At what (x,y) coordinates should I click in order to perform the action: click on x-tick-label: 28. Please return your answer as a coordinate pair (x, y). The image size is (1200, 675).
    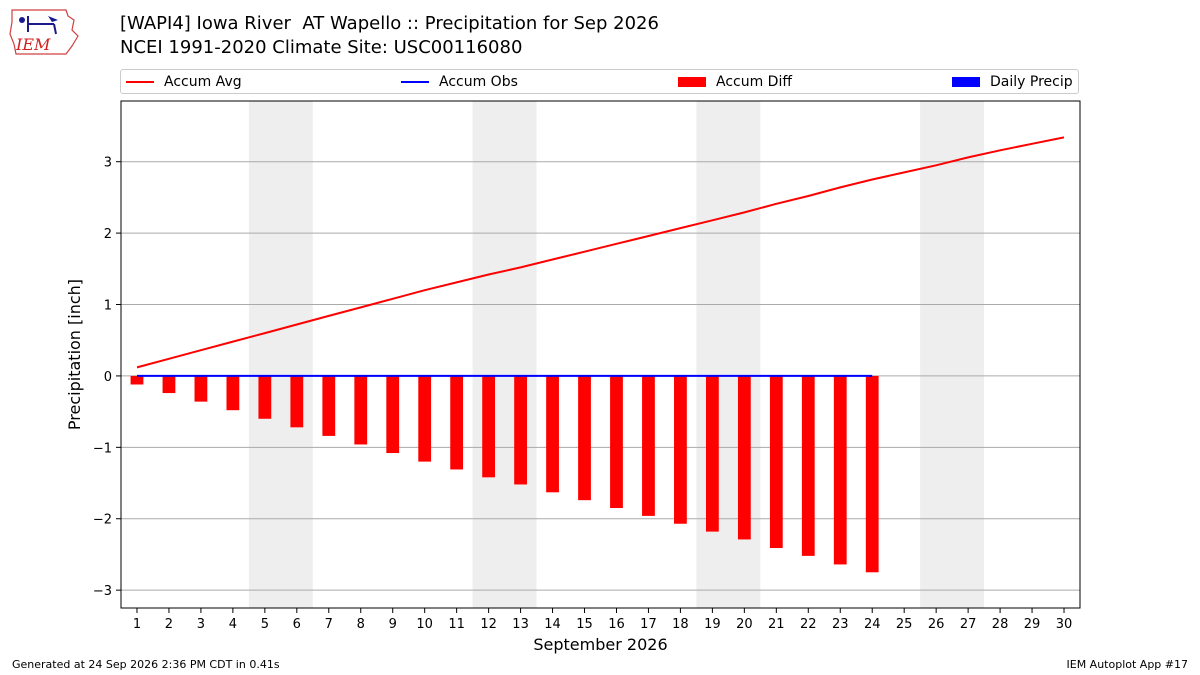
    Looking at the image, I should click on (1000, 624).